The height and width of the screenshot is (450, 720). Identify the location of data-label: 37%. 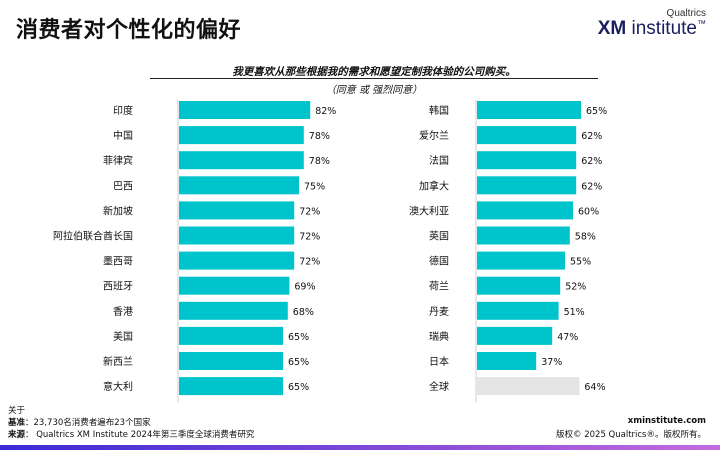
(551, 362).